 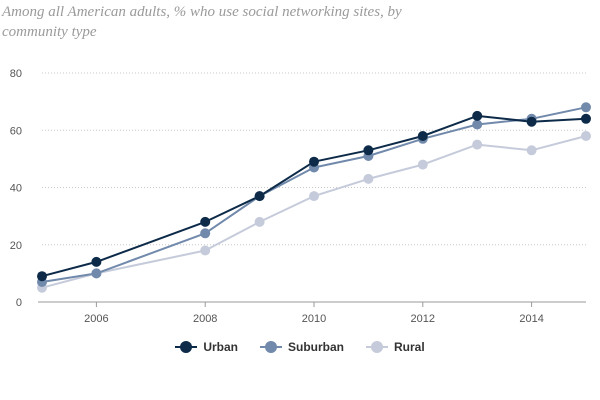 What do you see at coordinates (314, 319) in the screenshot?
I see `x-tick-label: 2010` at bounding box center [314, 319].